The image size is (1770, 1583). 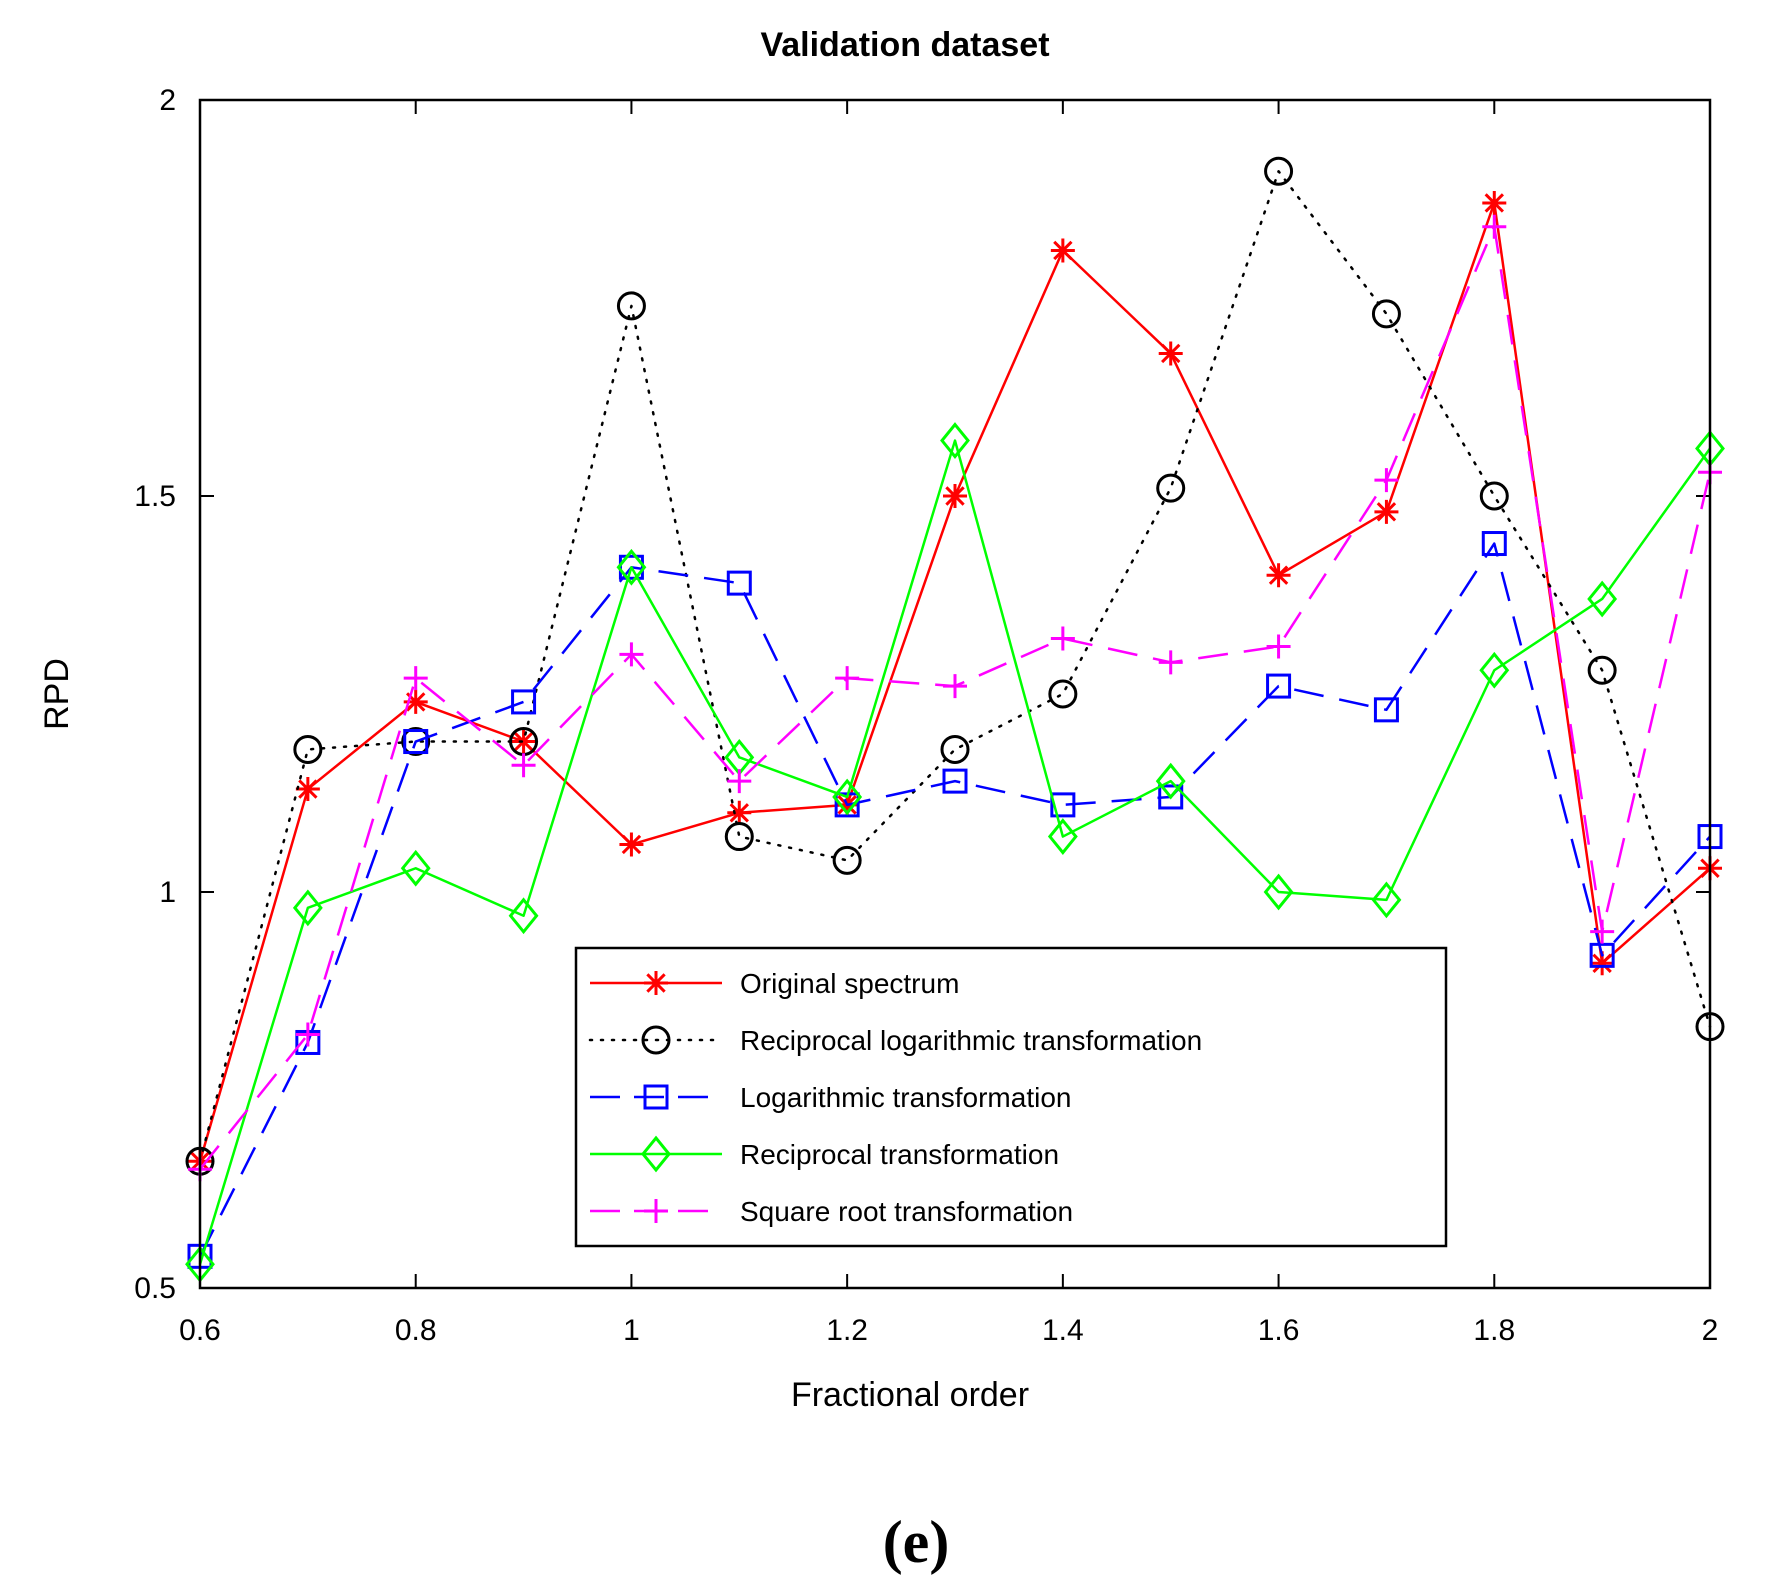 I want to click on x-tick-label: 2, so click(x=1710, y=1330).